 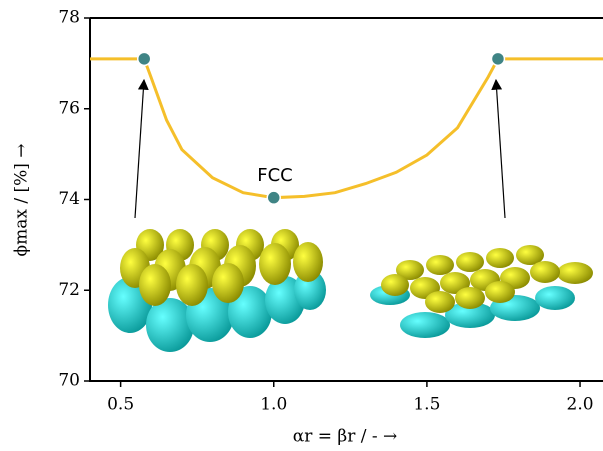 I want to click on x-tick-label: 2.0, so click(x=580, y=405).